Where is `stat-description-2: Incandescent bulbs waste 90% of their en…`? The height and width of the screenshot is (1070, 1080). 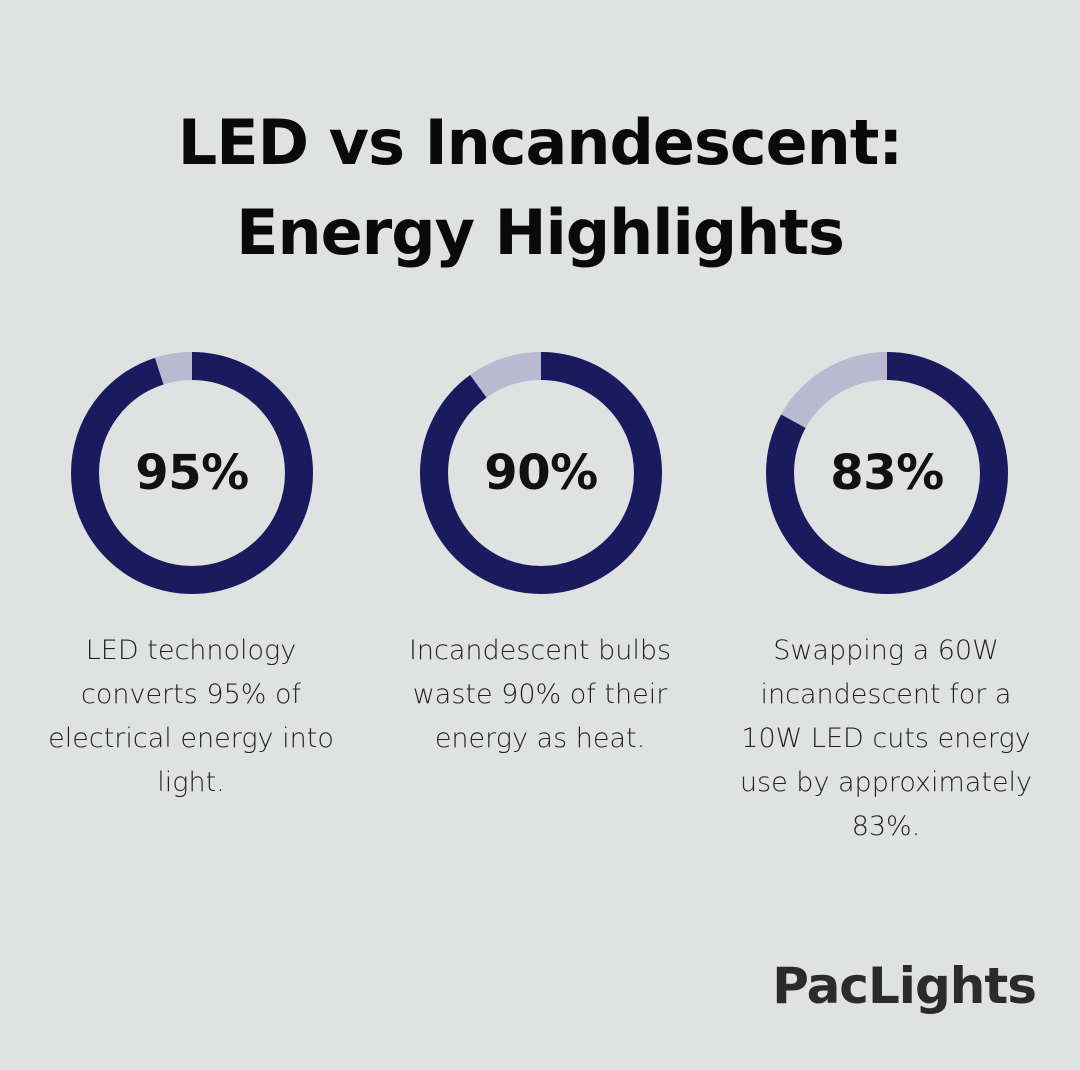
stat-description-2: Incandescent bulbs waste 90% of their en… is located at coordinates (540, 694).